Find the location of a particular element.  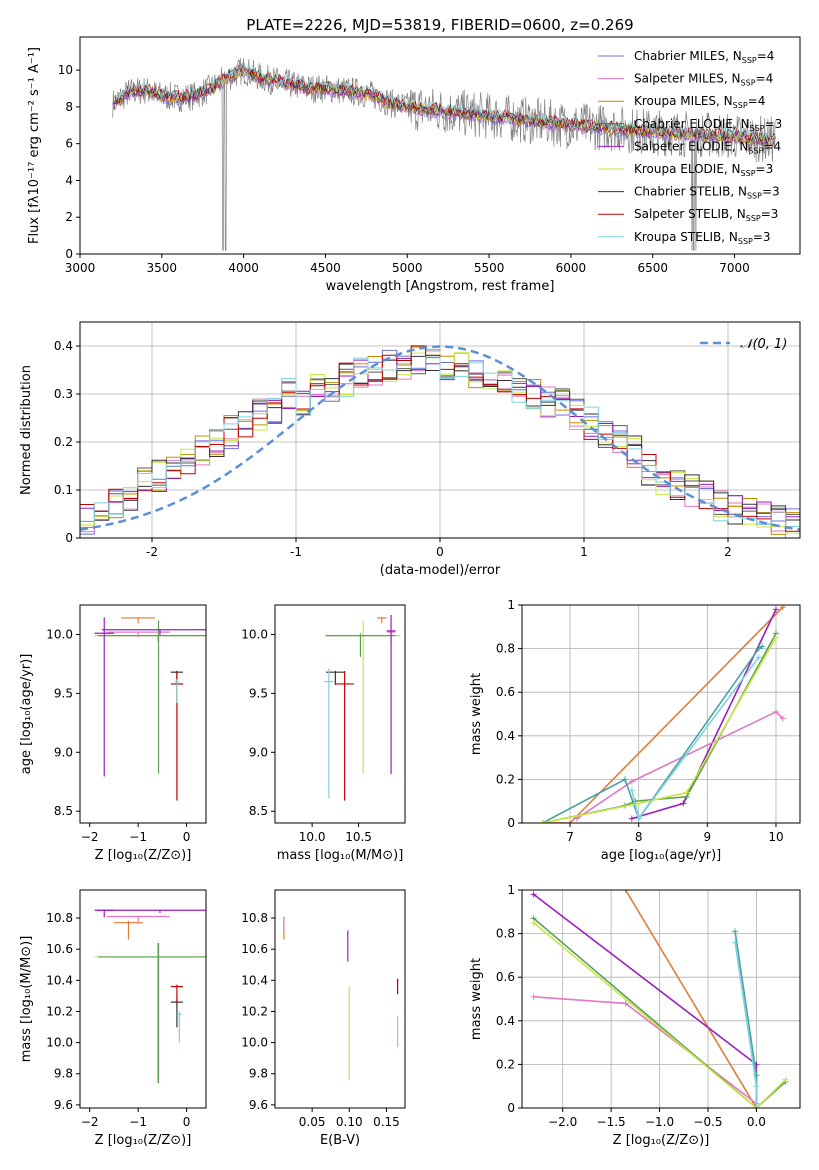

x-tick-label: 3000 is located at coordinates (80, 268).